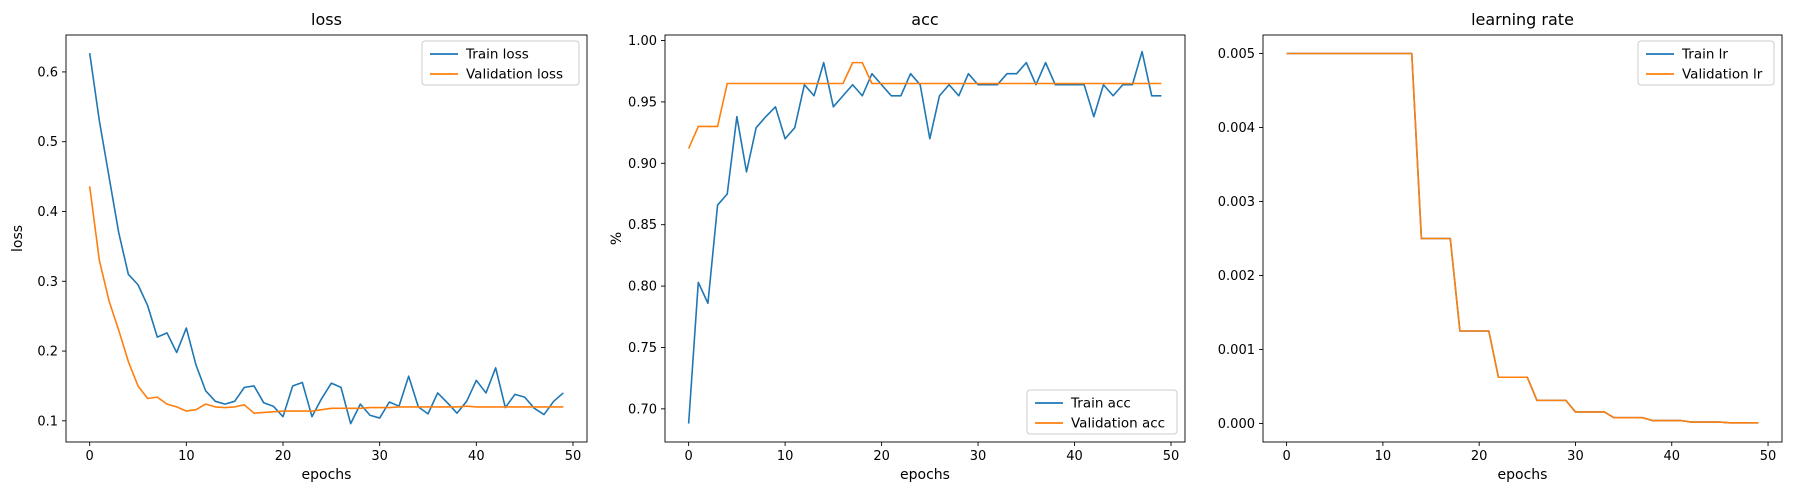  Describe the element at coordinates (642, 164) in the screenshot. I see `y-tick-label: 0.90` at that location.